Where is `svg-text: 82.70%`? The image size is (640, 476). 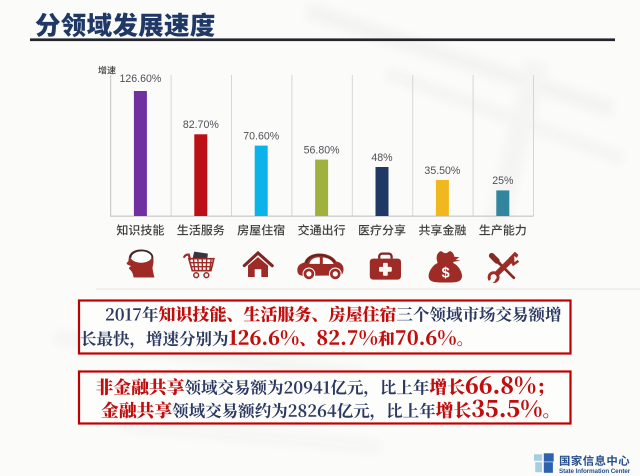
svg-text: 82.70% is located at coordinates (201, 125).